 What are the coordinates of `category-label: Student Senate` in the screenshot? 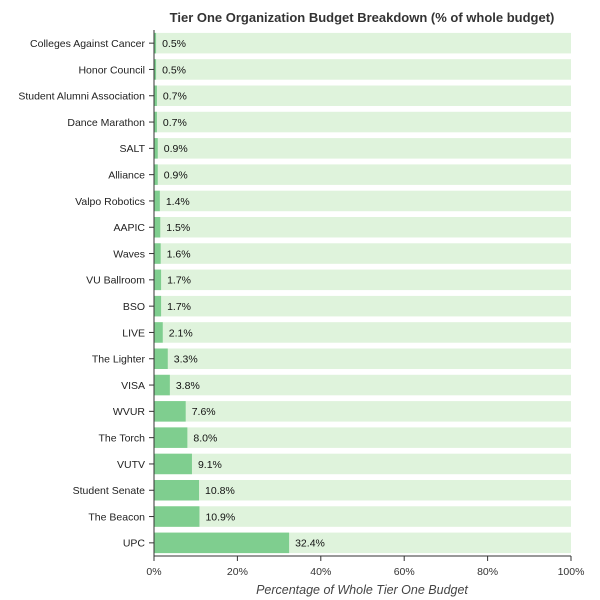 It's located at (109, 491).